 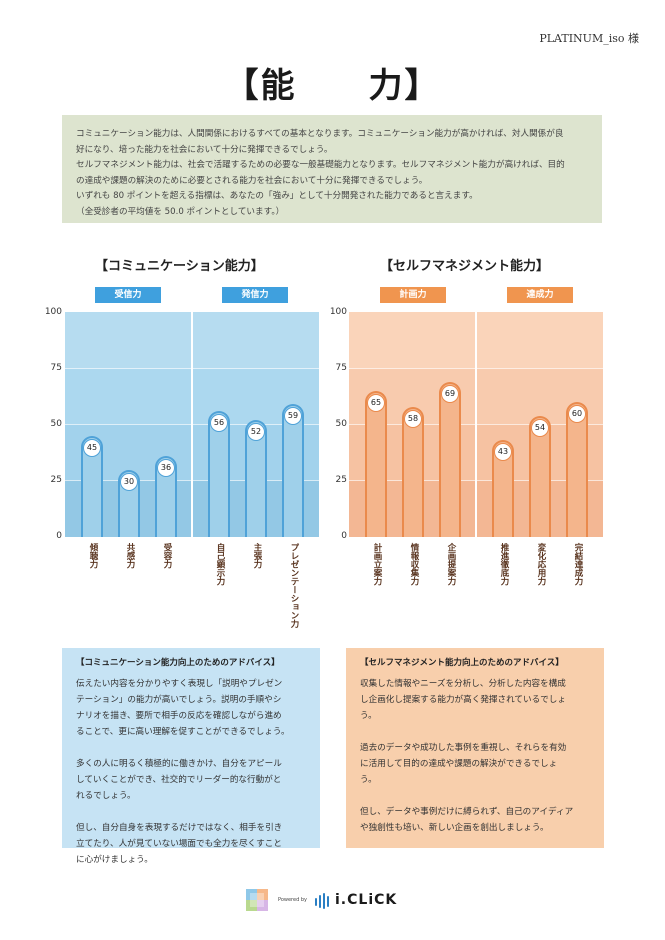 What do you see at coordinates (257, 900) in the screenshot?
I see `app-logo-icon` at bounding box center [257, 900].